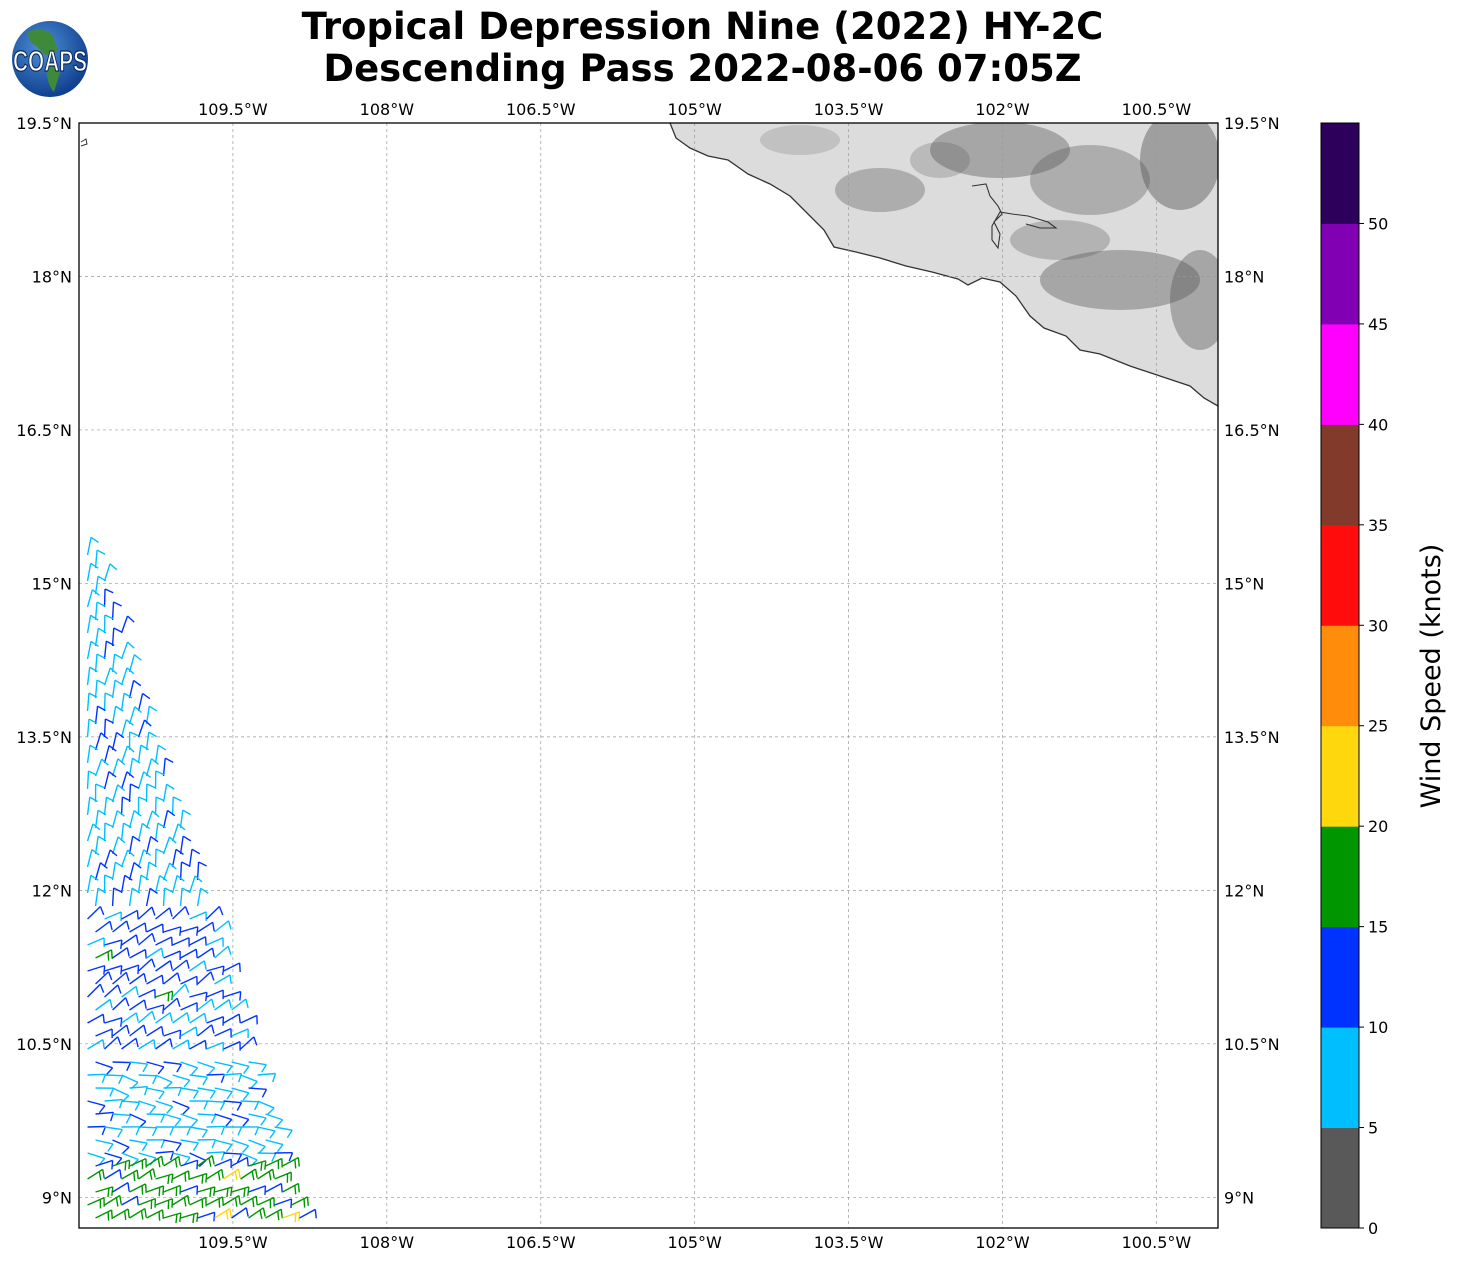  What do you see at coordinates (694, 109) in the screenshot?
I see `lon-tick-label-top: 105°W` at bounding box center [694, 109].